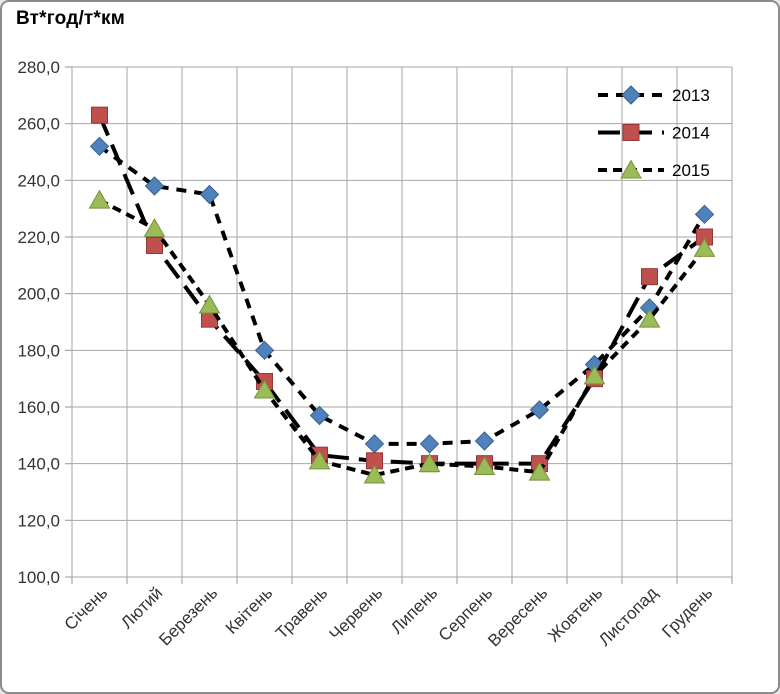 The width and height of the screenshot is (780, 694). What do you see at coordinates (38, 180) in the screenshot?
I see `y-axis-label: 240,0` at bounding box center [38, 180].